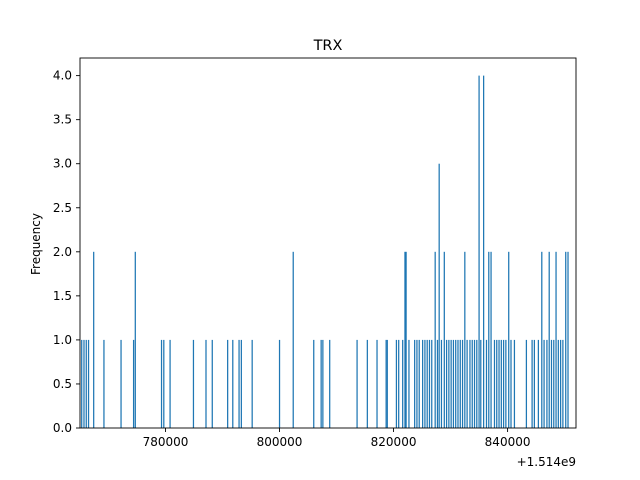  What do you see at coordinates (546, 462) in the screenshot?
I see `x-axis-offset-label: +1.514e9` at bounding box center [546, 462].